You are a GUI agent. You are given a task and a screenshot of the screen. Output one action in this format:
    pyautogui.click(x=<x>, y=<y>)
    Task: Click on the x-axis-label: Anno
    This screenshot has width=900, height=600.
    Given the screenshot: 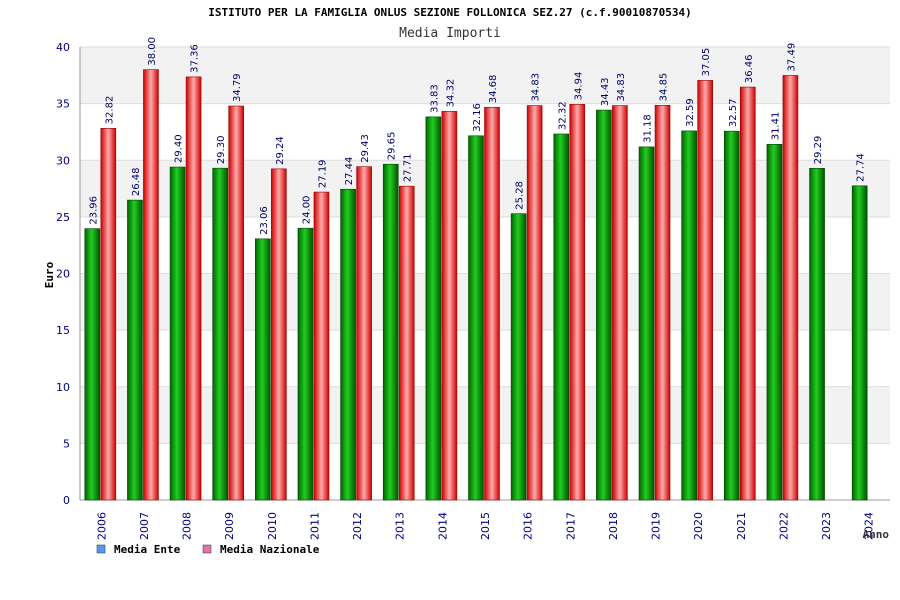 What is the action you would take?
    pyautogui.click(x=876, y=534)
    